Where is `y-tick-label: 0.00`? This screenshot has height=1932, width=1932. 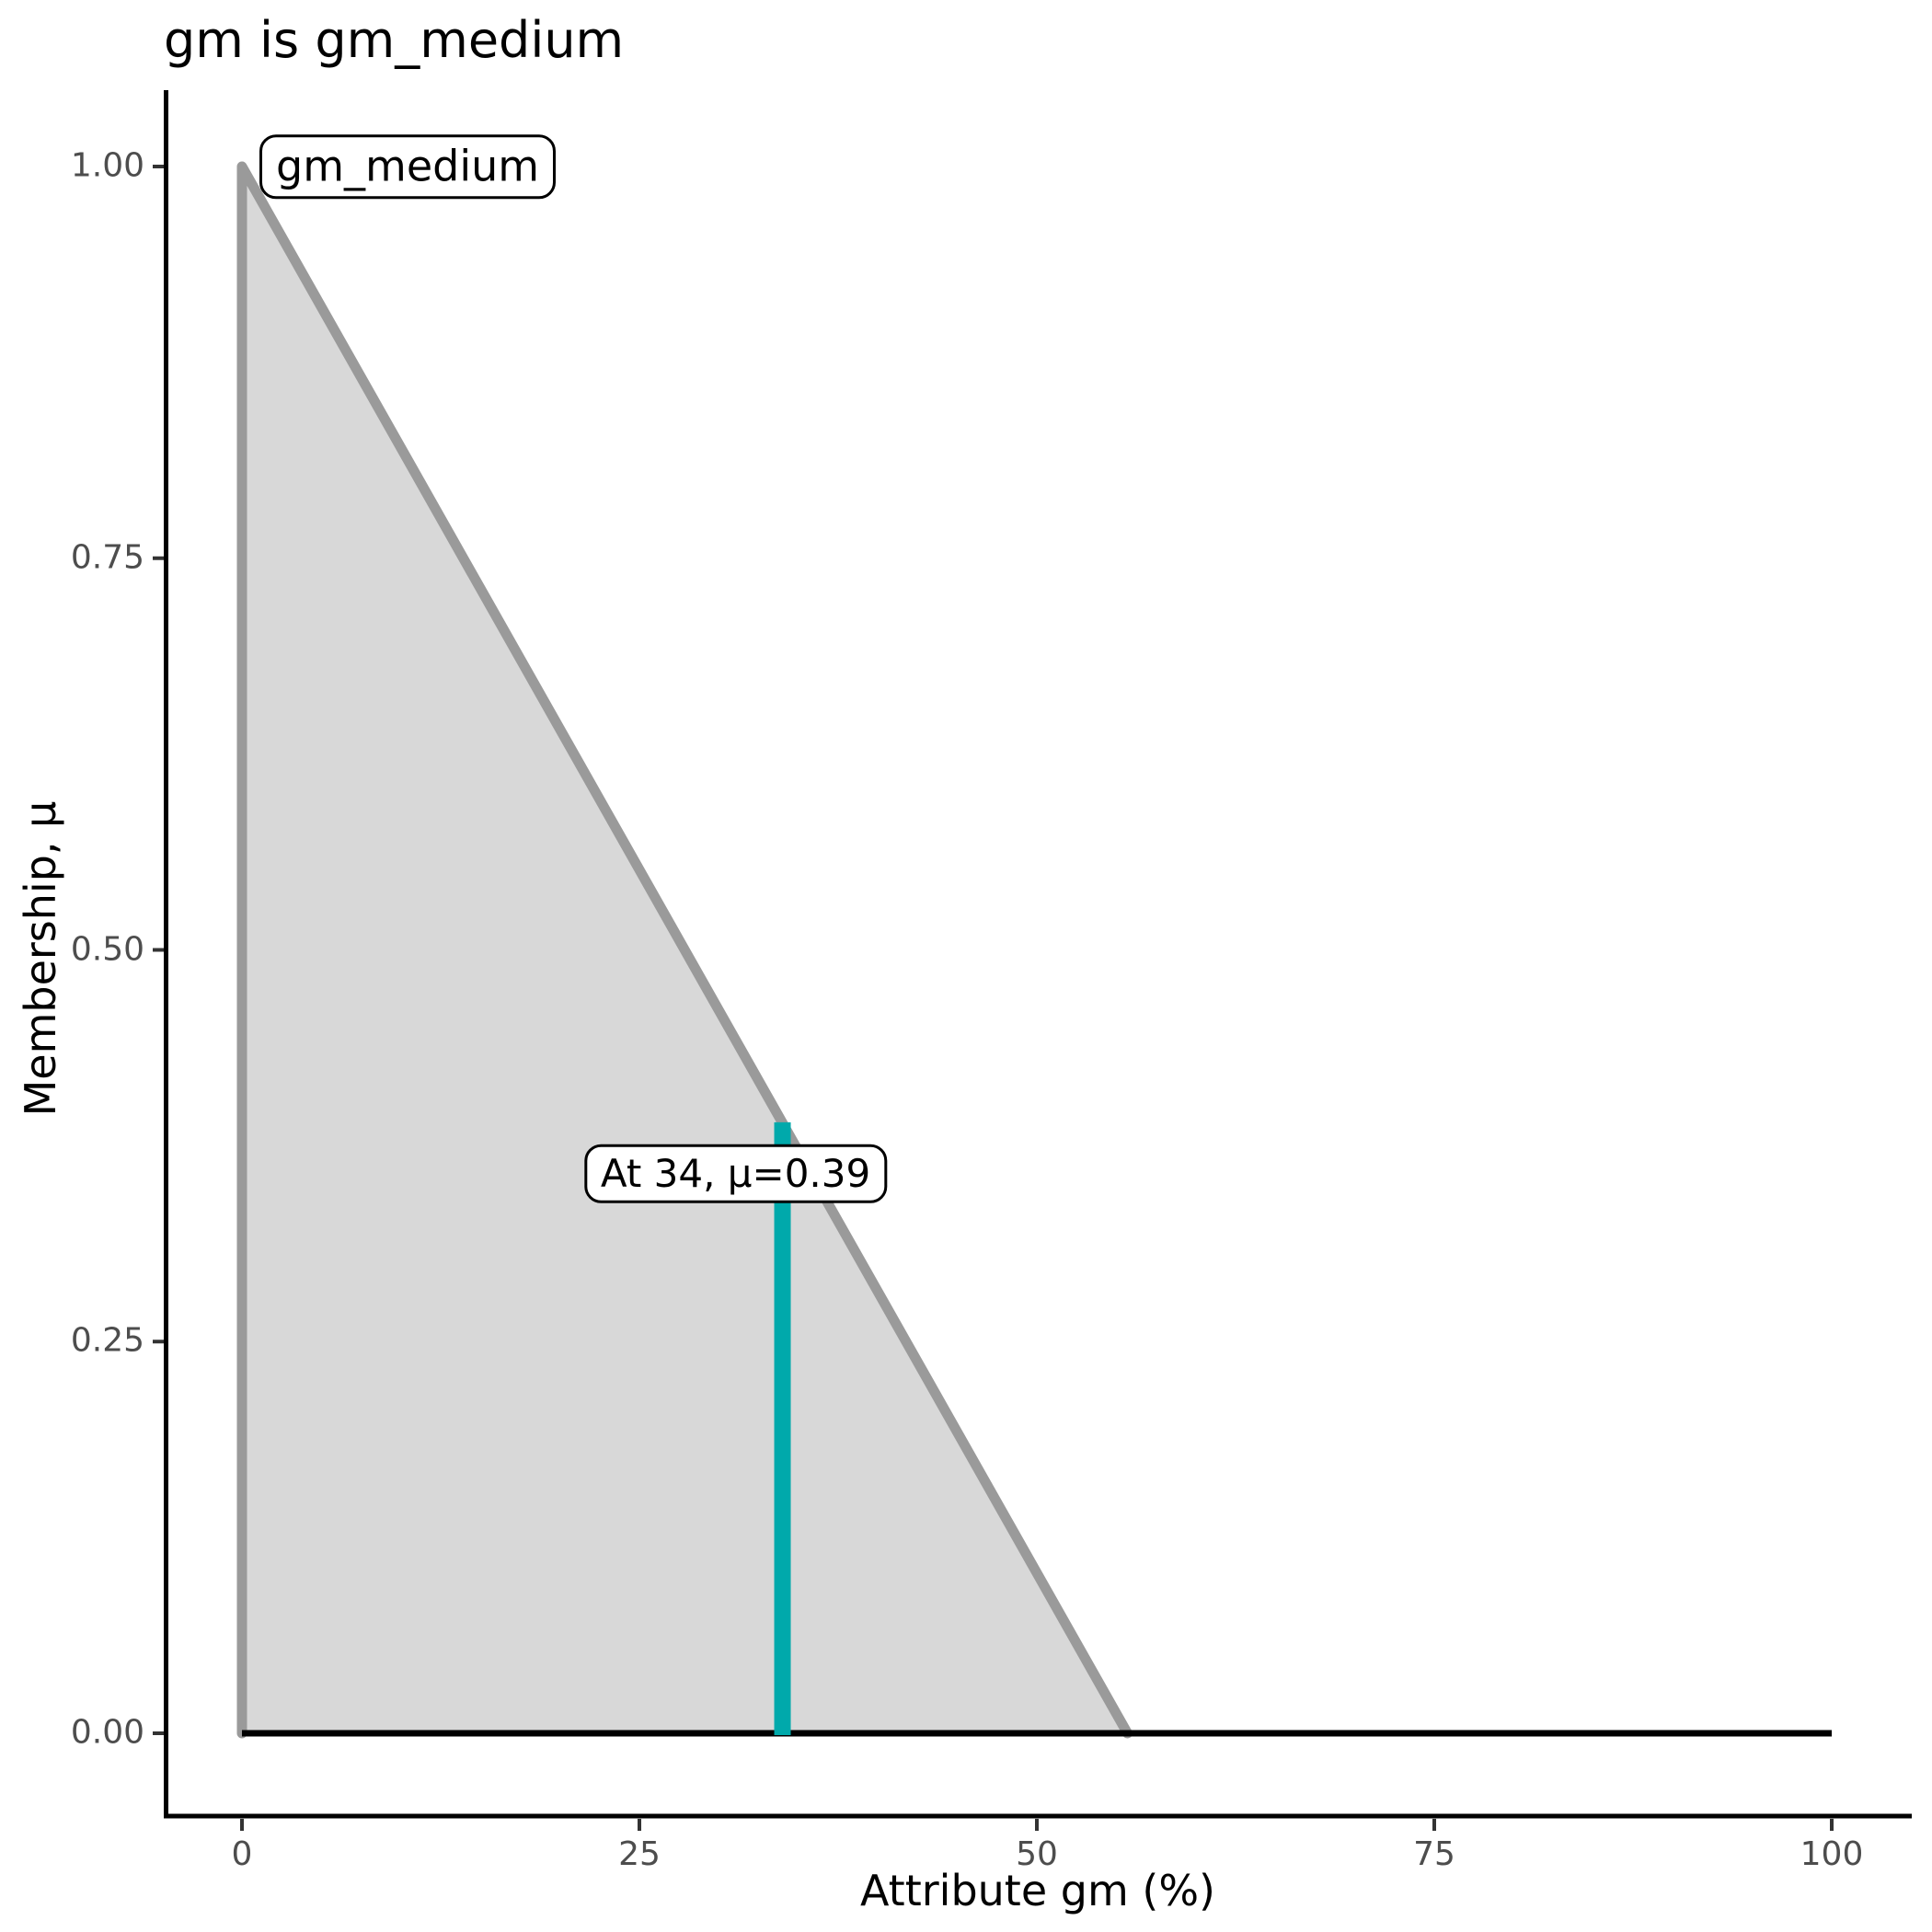
y-tick-label: 0.00 is located at coordinates (107, 1732).